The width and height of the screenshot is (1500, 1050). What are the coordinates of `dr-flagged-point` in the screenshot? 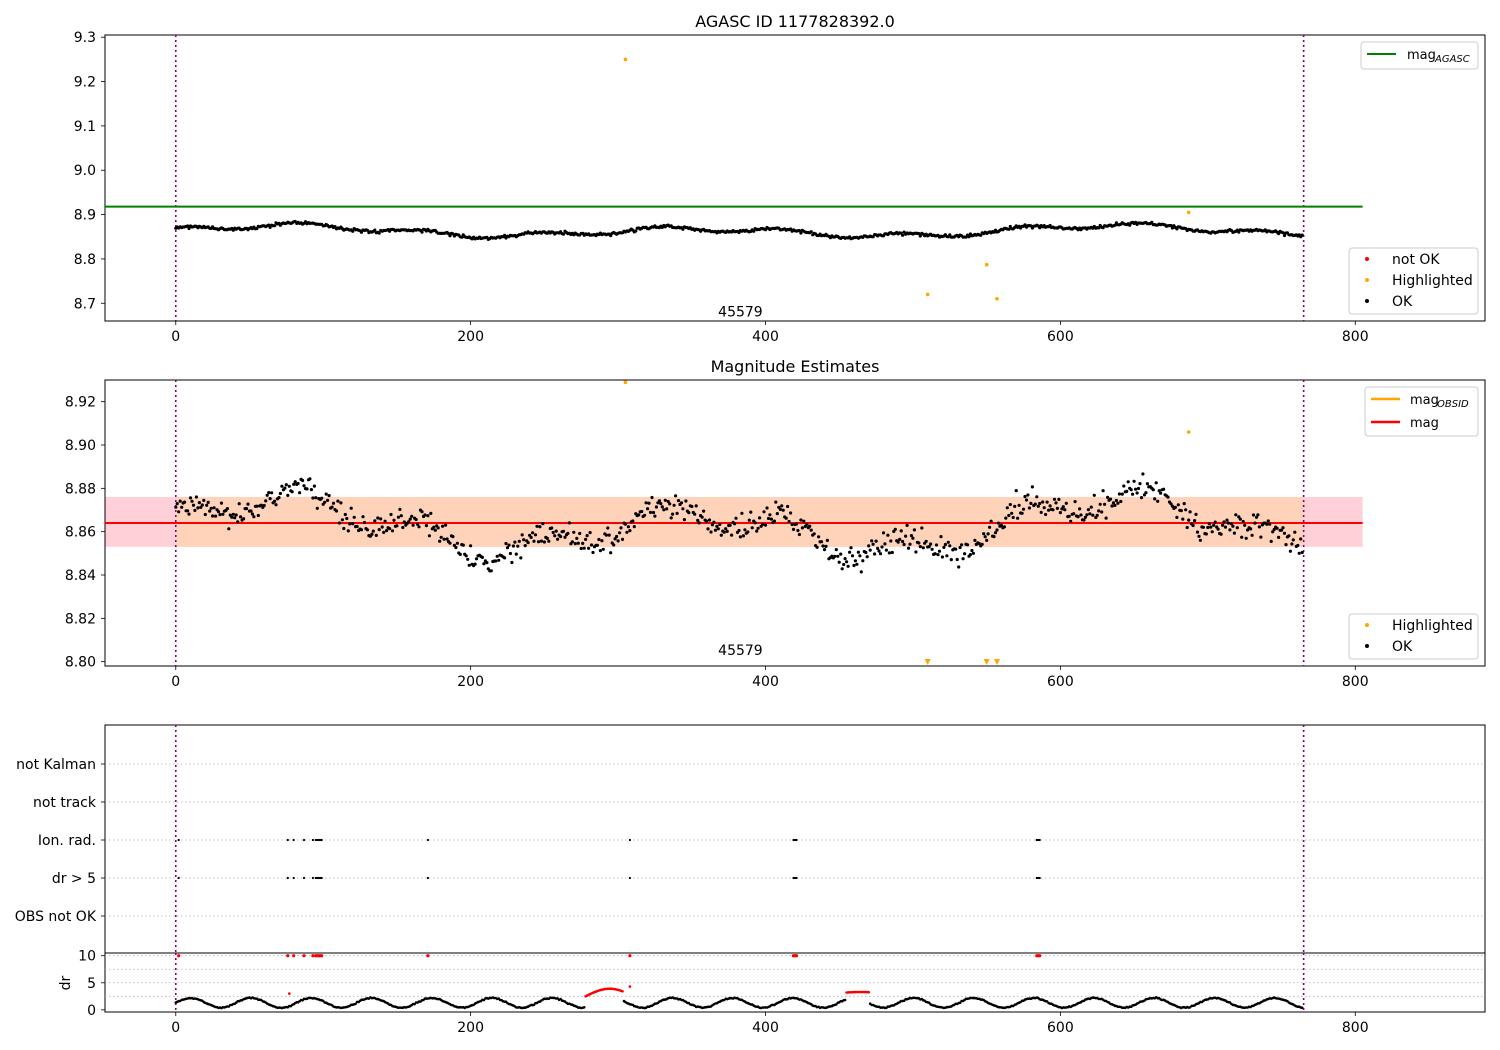 It's located at (1040, 956).